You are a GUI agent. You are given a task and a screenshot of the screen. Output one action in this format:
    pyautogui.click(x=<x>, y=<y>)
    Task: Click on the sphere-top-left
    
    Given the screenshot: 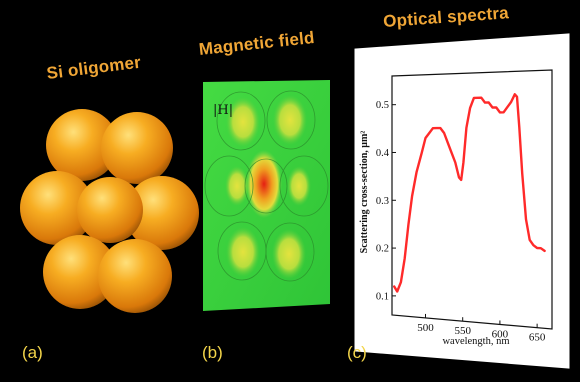 What is the action you would take?
    pyautogui.click(x=82, y=145)
    